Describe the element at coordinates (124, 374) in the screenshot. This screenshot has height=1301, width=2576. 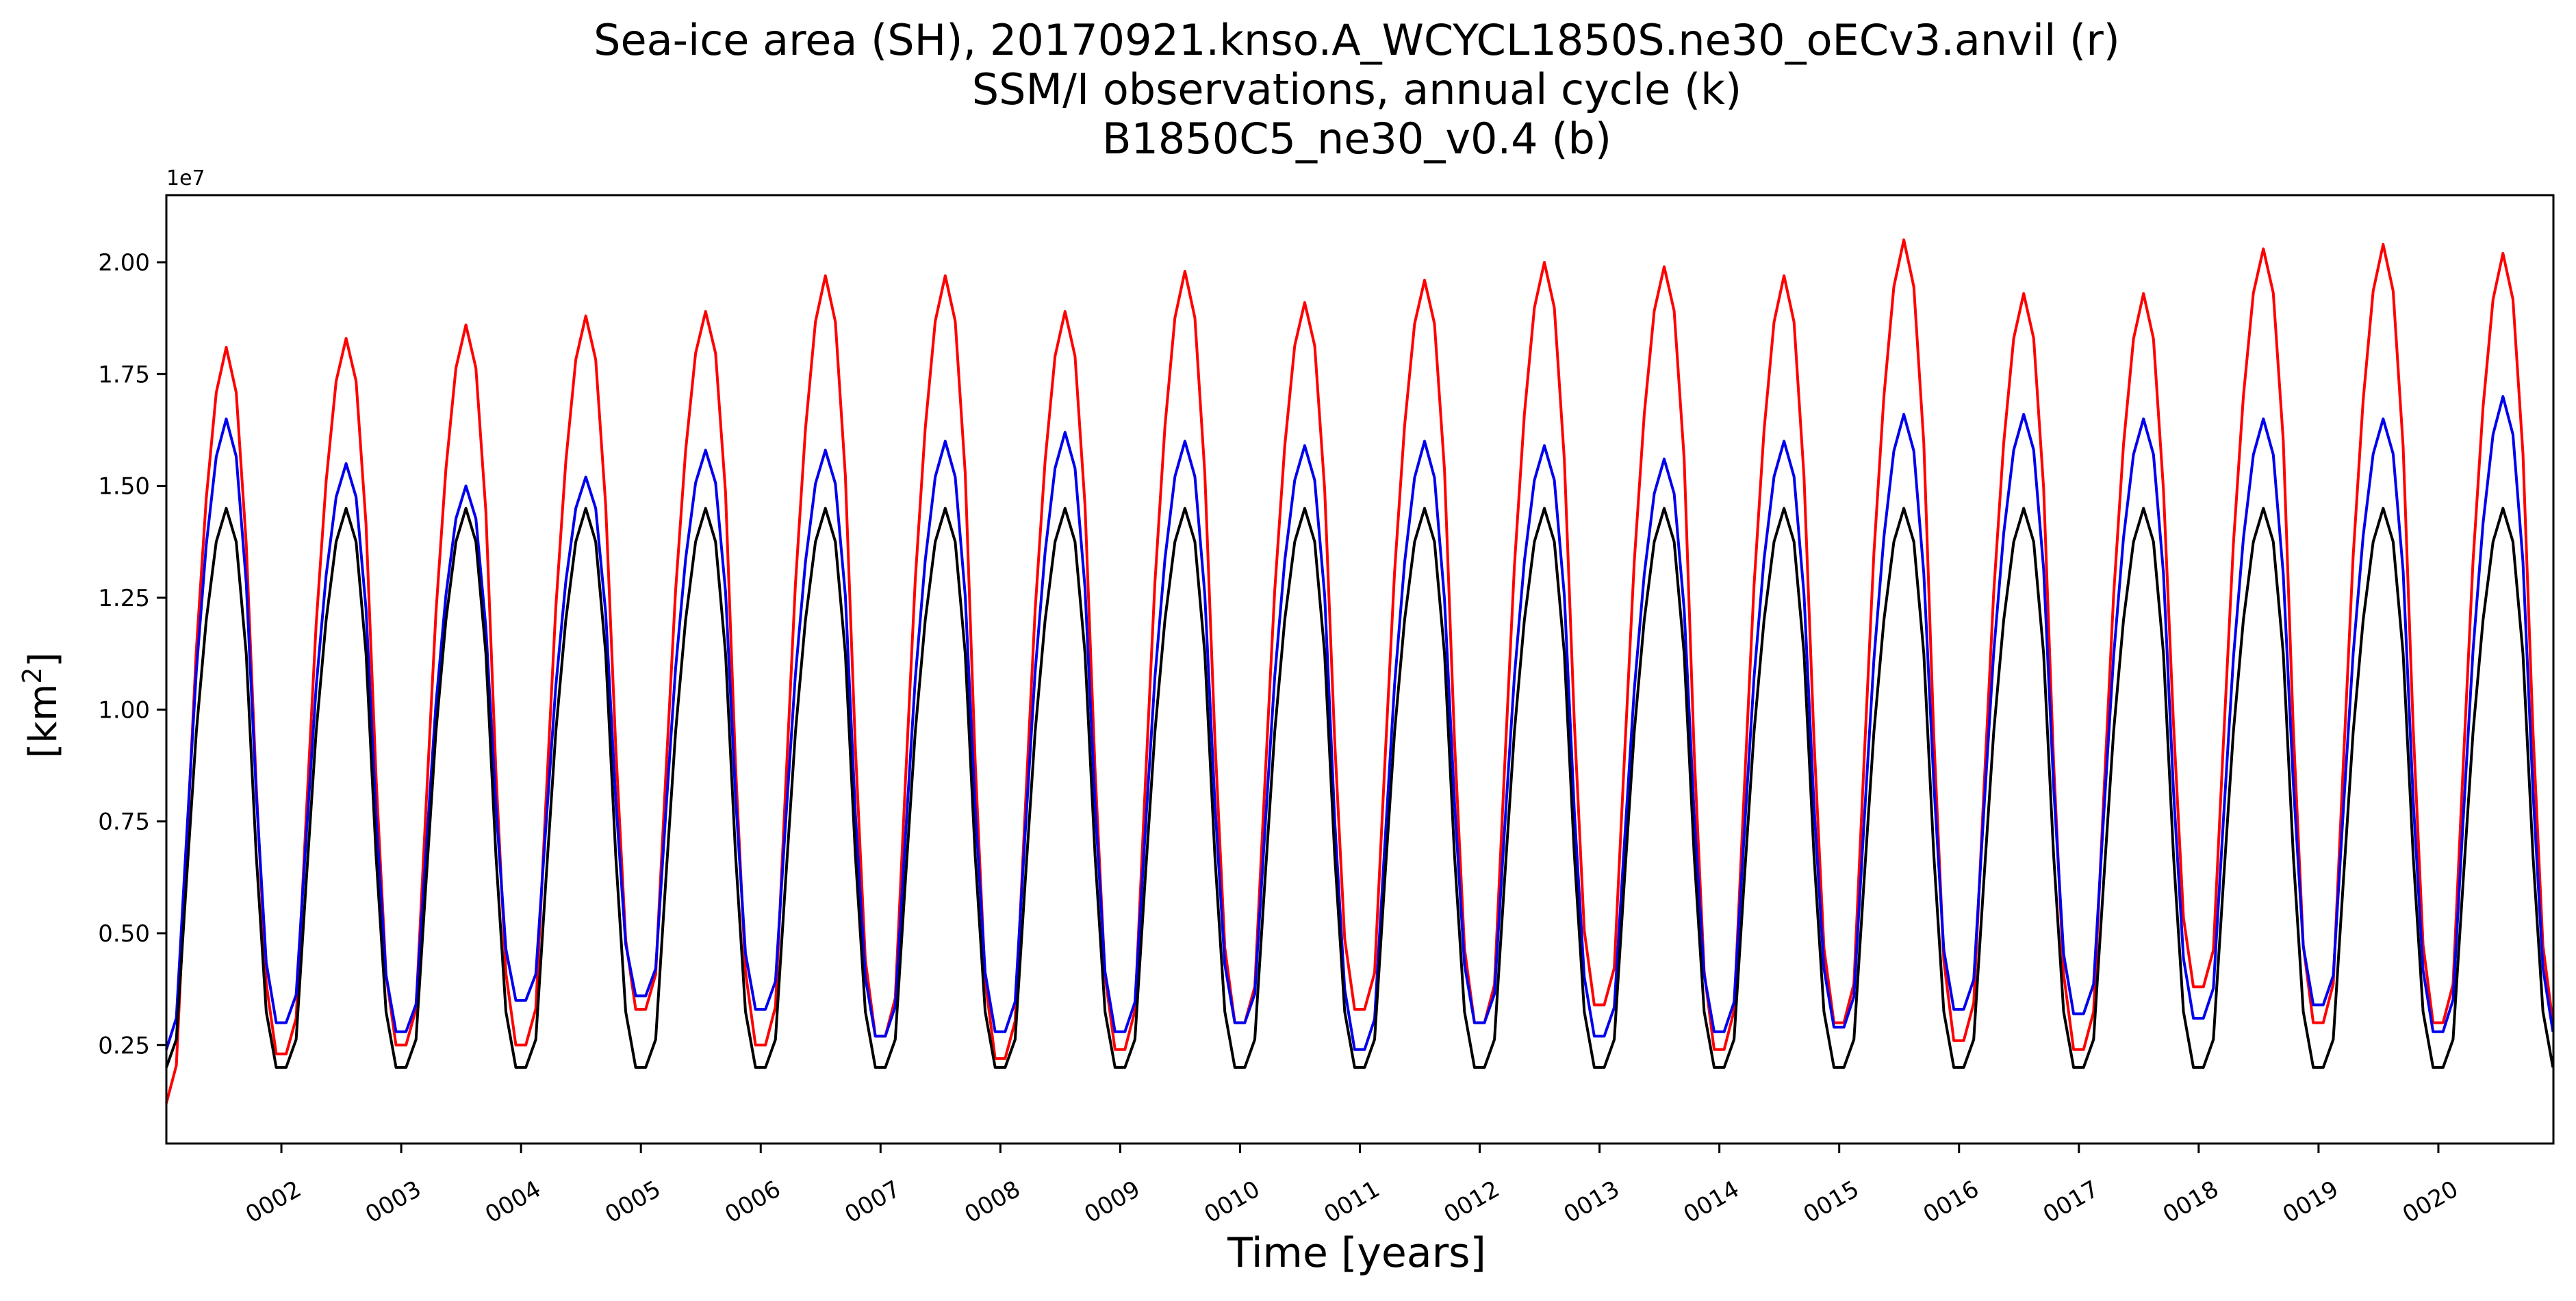
I see `y-tick-label: 1.75` at that location.